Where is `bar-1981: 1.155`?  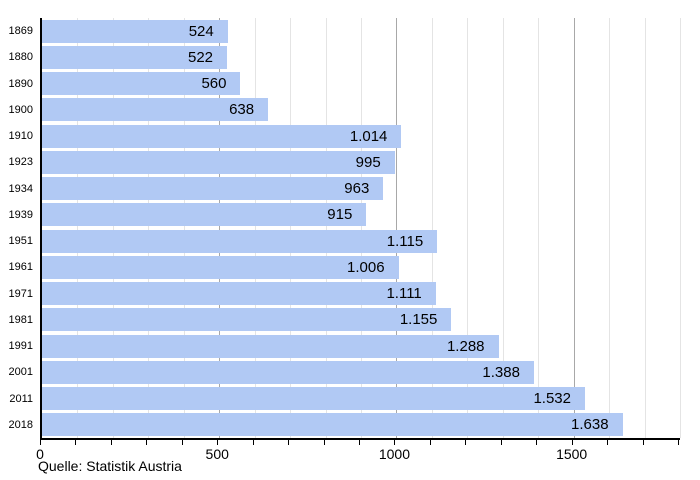 bar-1981: 1.155 is located at coordinates (247, 320).